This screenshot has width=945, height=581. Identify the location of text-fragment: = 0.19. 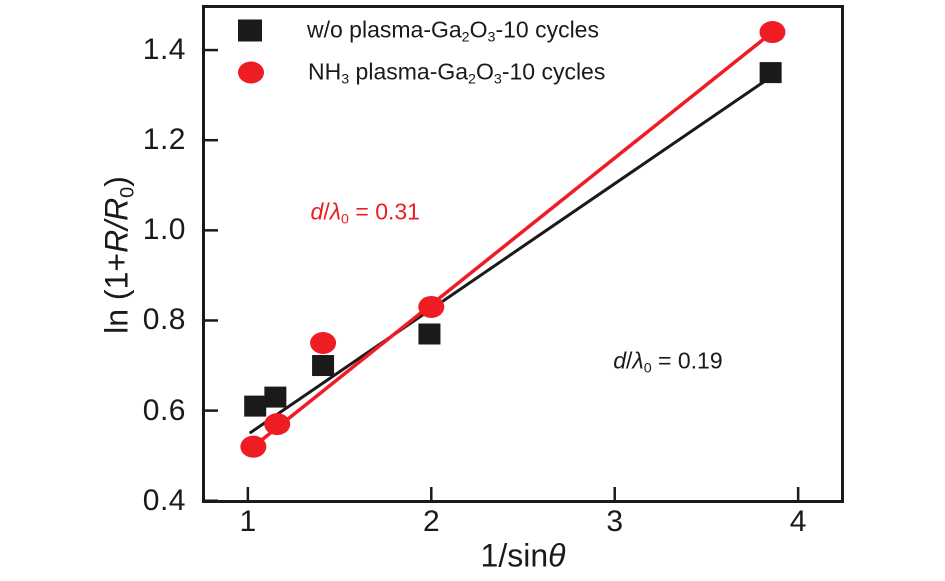
(687, 360).